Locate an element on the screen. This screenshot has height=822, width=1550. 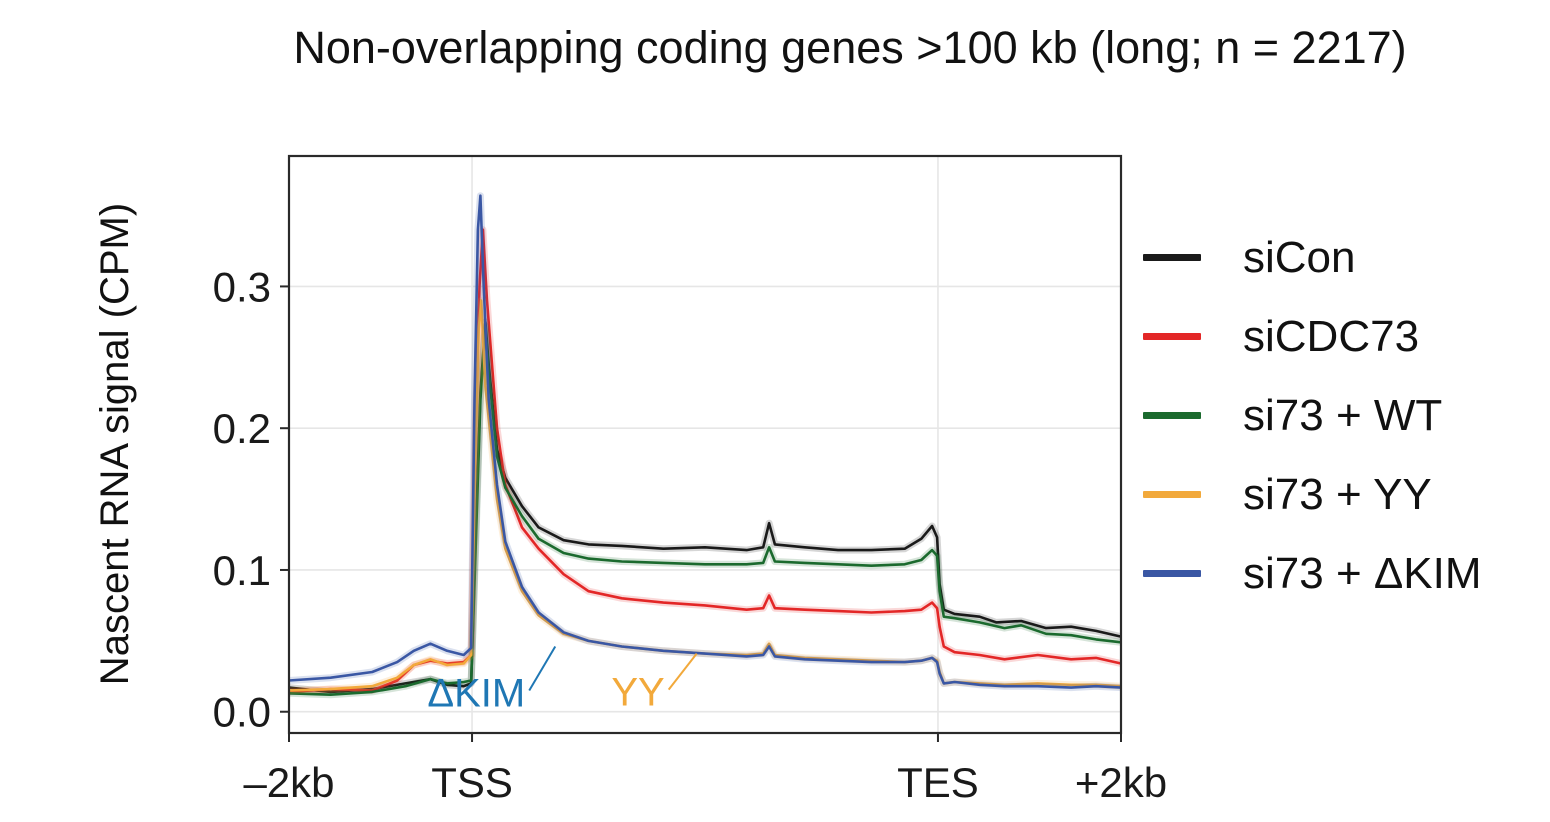
legend-label: si73 + ΔKIM is located at coordinates (1362, 573).